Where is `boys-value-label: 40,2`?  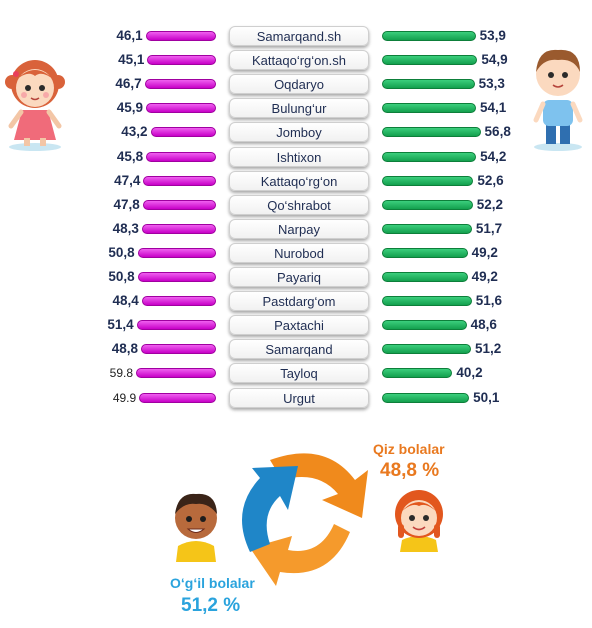 boys-value-label: 40,2 is located at coordinates (469, 373).